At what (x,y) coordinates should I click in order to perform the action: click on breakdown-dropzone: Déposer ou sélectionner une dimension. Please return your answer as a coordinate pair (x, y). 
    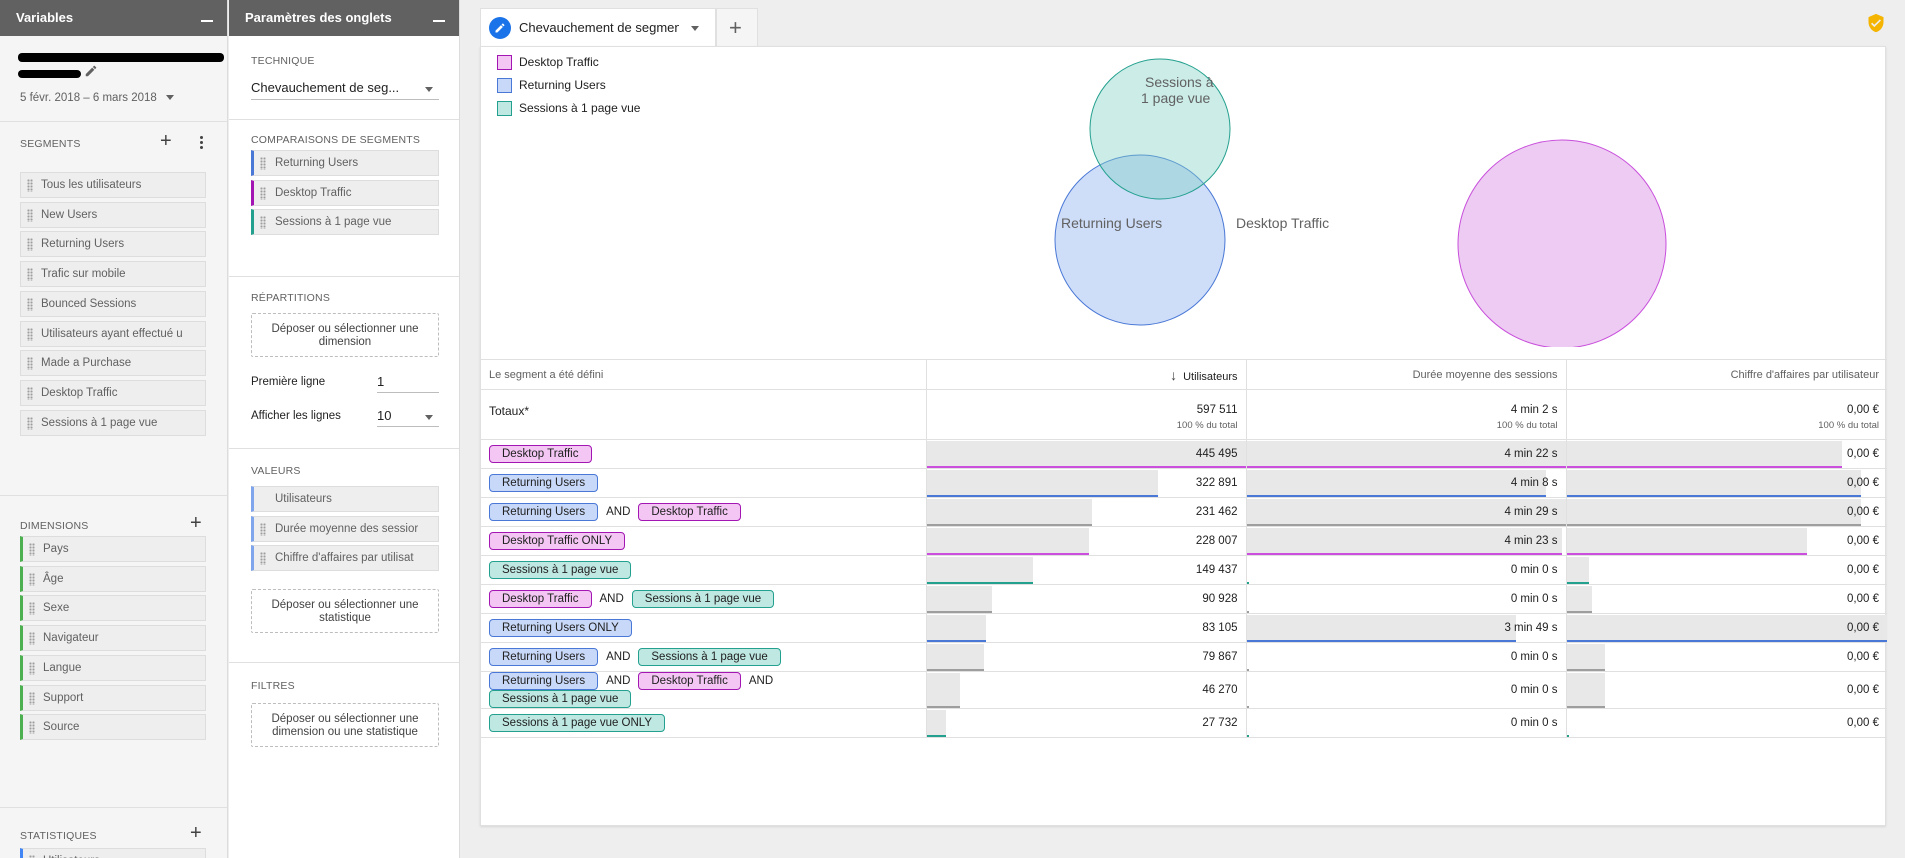
    Looking at the image, I should click on (345, 335).